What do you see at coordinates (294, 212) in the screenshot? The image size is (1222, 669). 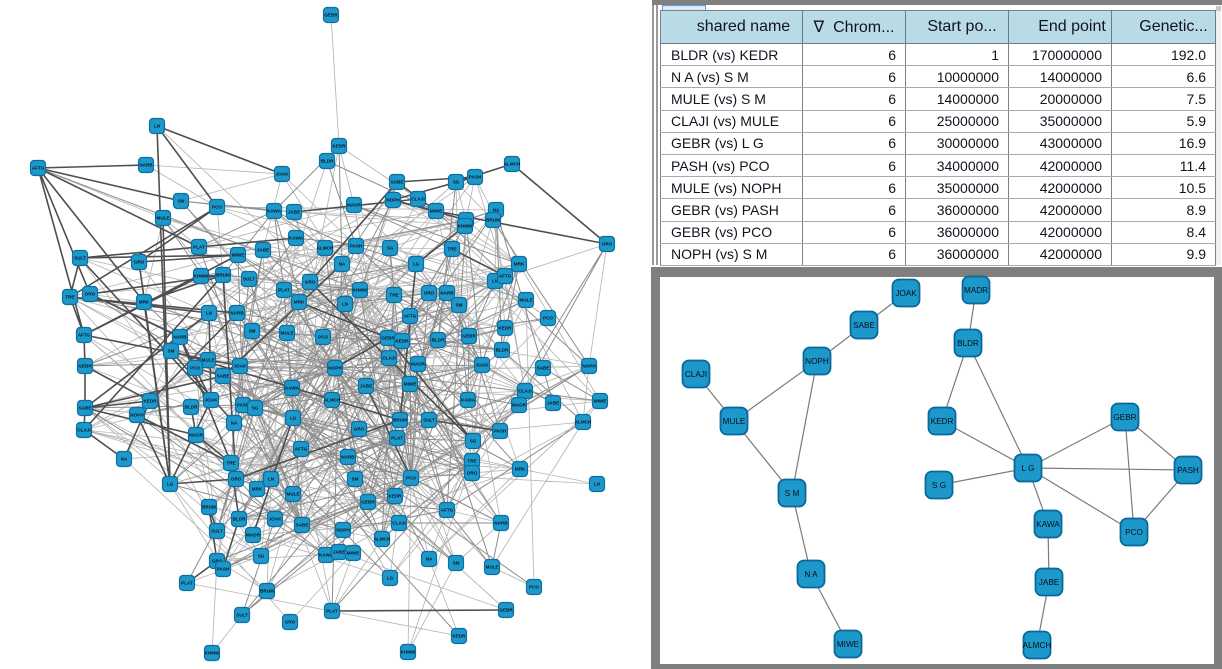 I see `svg-text: JABE` at bounding box center [294, 212].